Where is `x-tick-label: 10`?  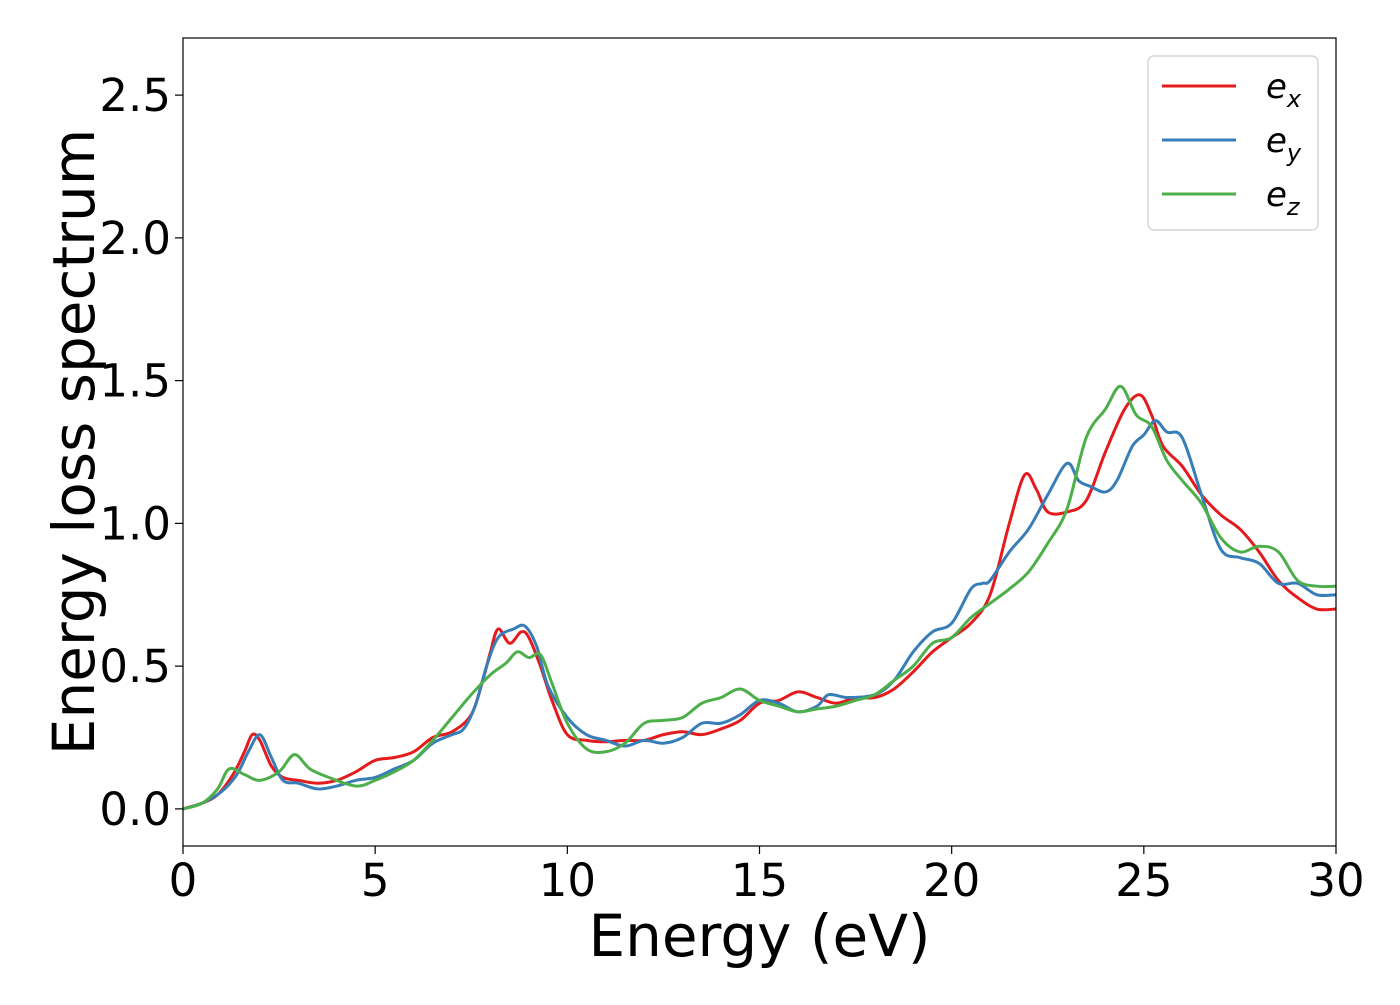
x-tick-label: 10 is located at coordinates (567, 880).